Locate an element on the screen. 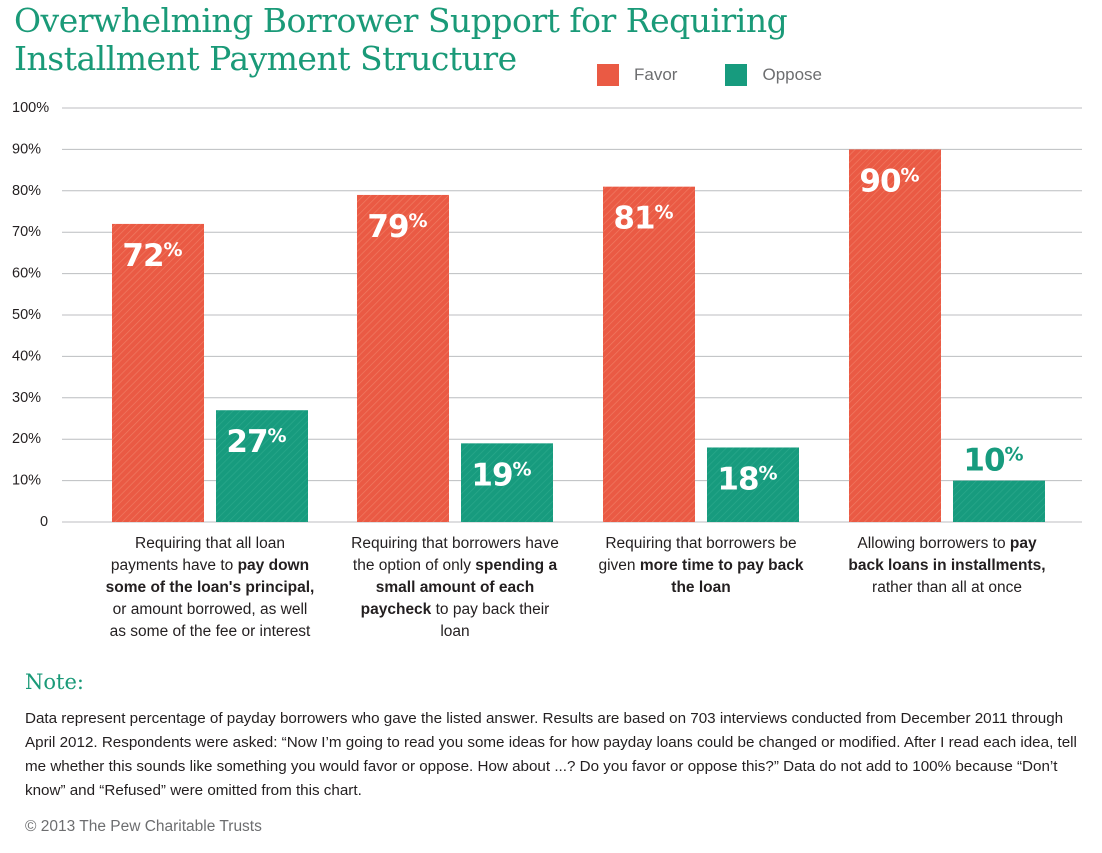  legend-swatch-favor is located at coordinates (608, 75).